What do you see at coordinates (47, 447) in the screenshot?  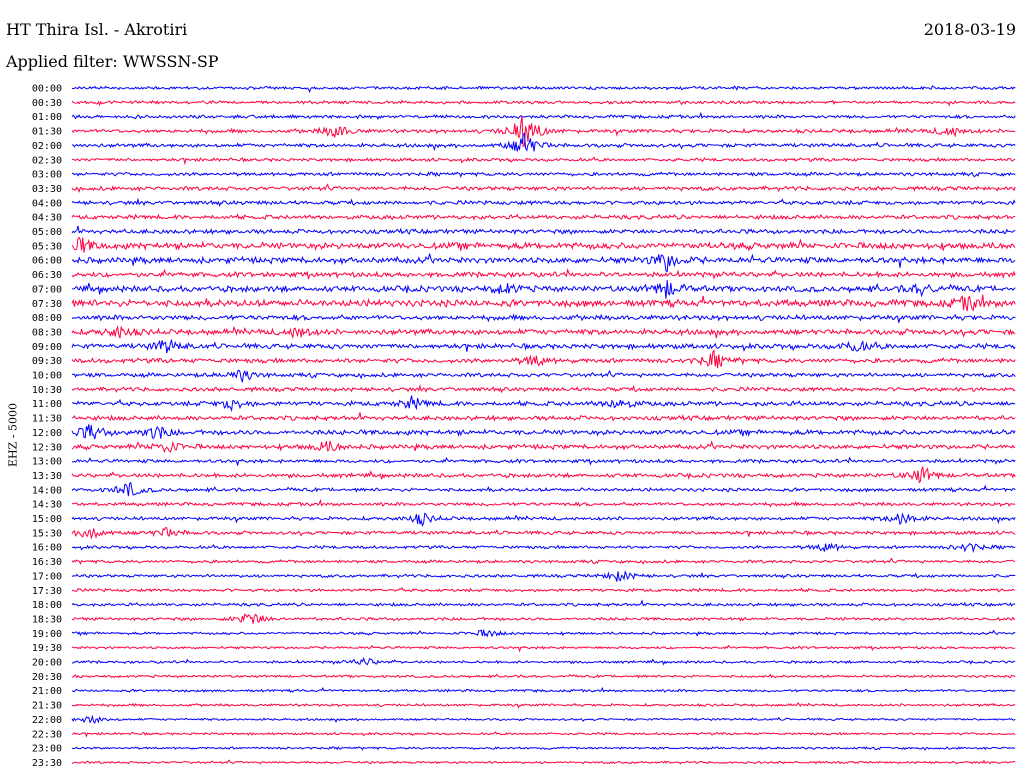 I see `row-time-label: 12:30` at bounding box center [47, 447].